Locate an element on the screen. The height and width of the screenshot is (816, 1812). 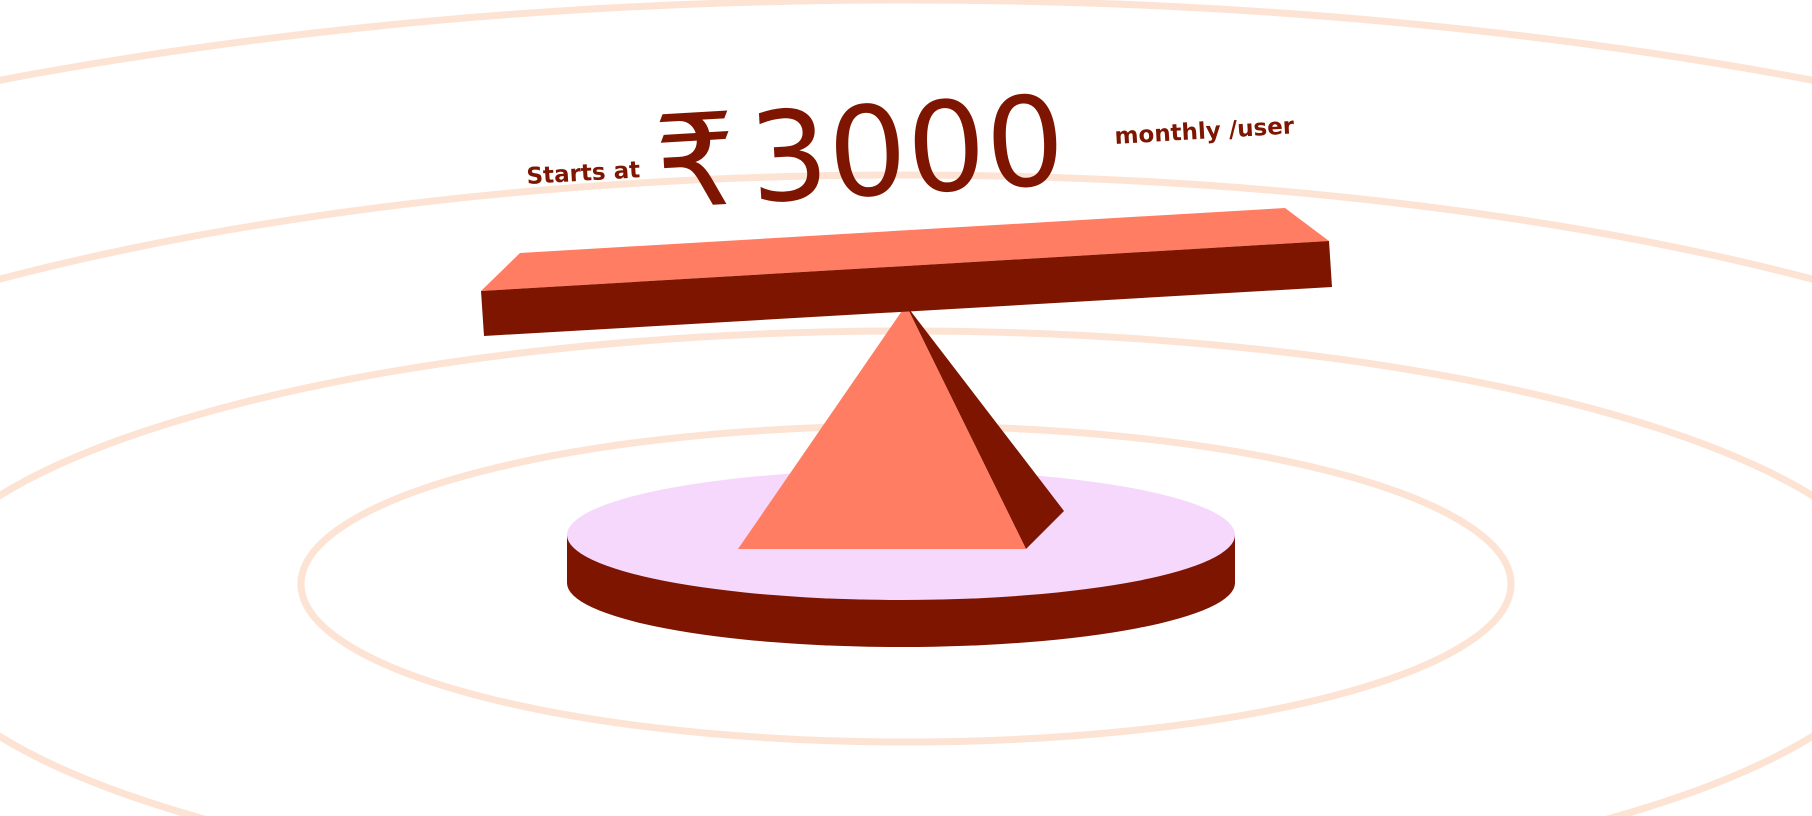
ring-outer is located at coordinates (906, 227).